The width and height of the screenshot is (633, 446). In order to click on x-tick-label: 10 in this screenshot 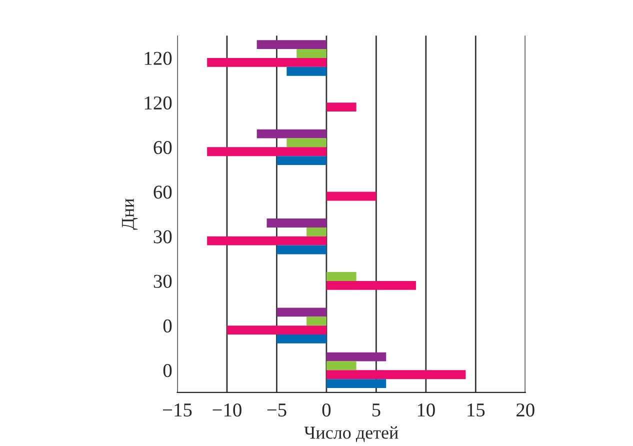, I will do `click(426, 410)`.